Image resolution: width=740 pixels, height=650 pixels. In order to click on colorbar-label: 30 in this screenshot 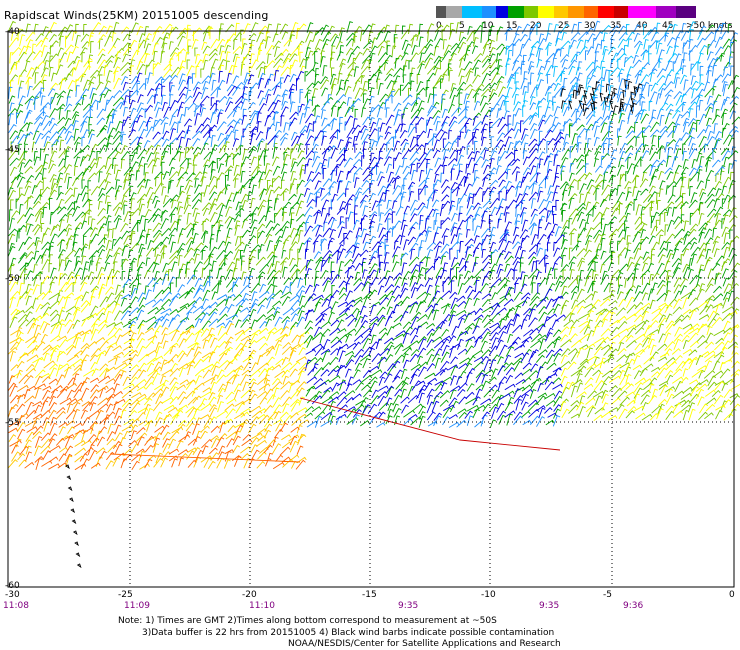, I will do `click(590, 26)`.